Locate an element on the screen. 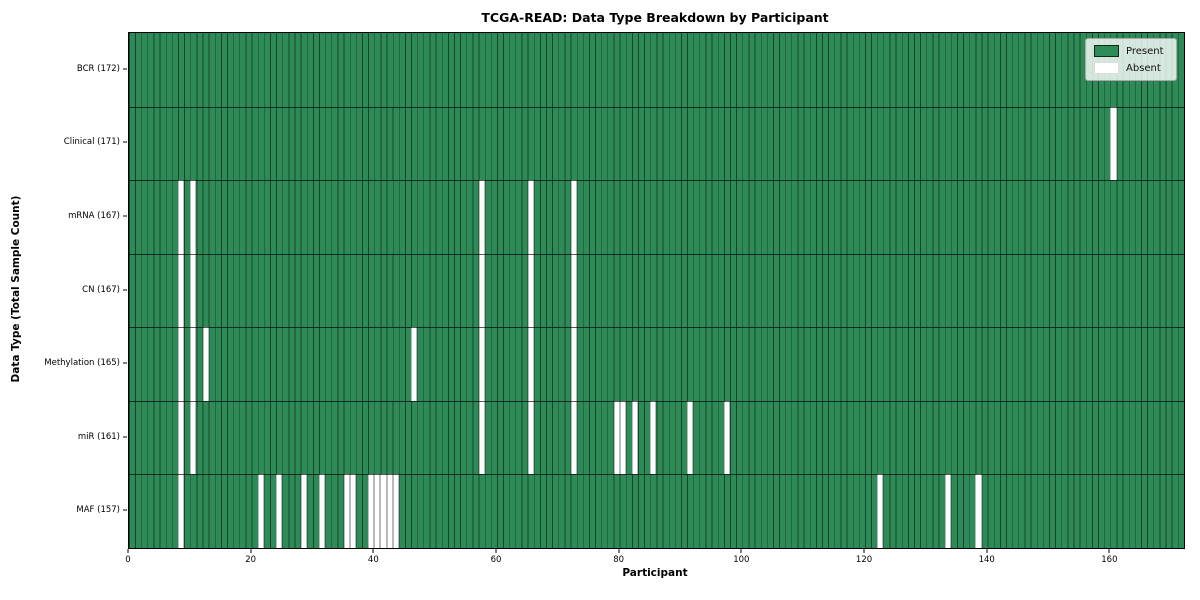  heatmap-row-miR is located at coordinates (656, 437).